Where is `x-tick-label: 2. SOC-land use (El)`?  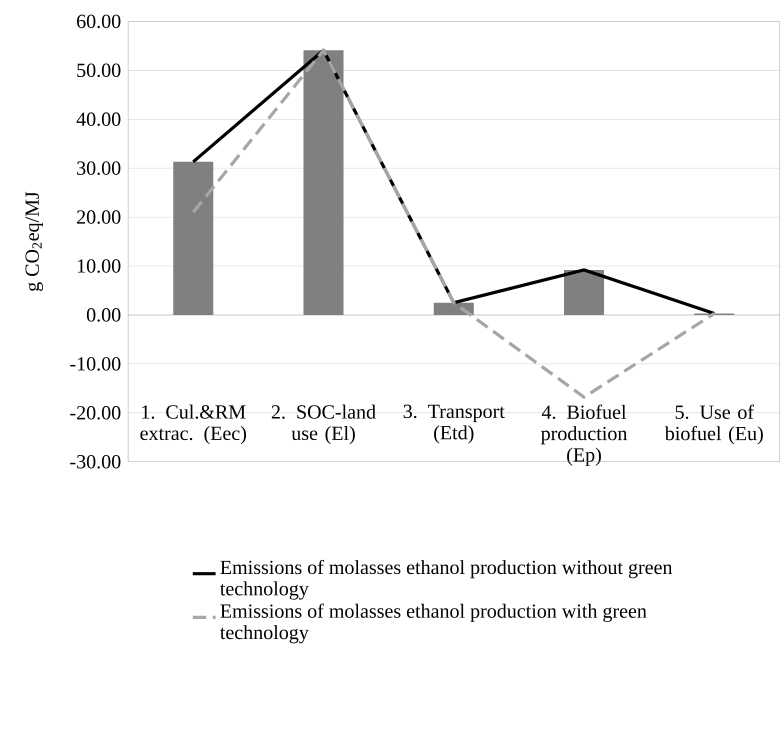 x-tick-label: 2. SOC-land use (El) is located at coordinates (324, 424).